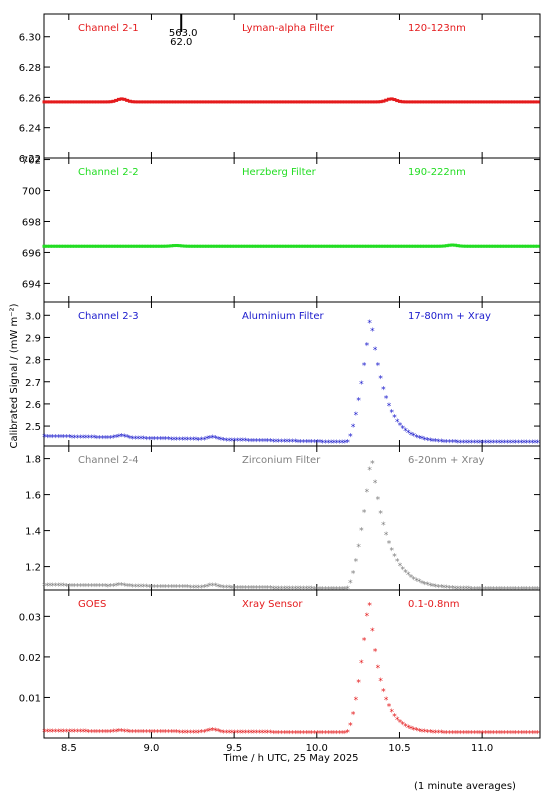 This screenshot has height=800, width=550. I want to click on data-series, so click(291, 100).